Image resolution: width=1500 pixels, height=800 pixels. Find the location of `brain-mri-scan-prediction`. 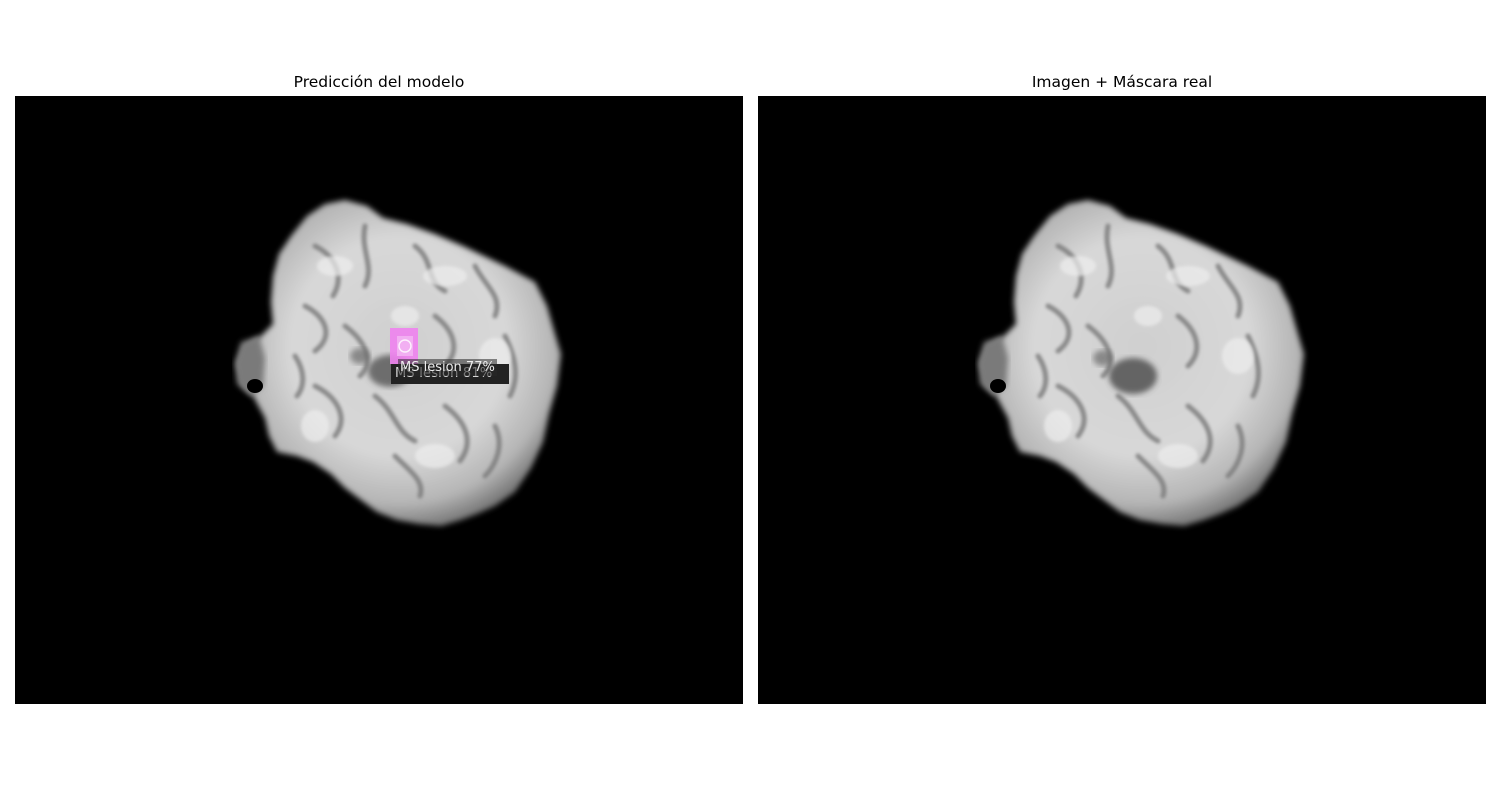

brain-mri-scan-prediction is located at coordinates (398, 363).